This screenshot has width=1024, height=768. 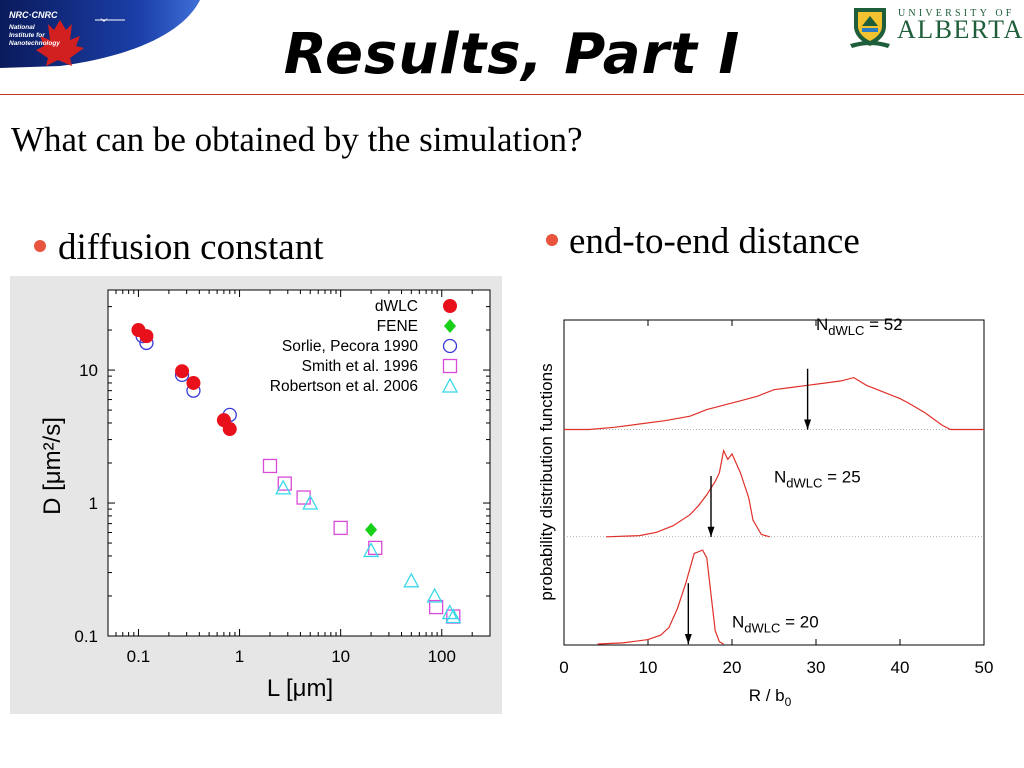 What do you see at coordinates (859, 326) in the screenshot?
I see `curve-label: NdWLC = 52` at bounding box center [859, 326].